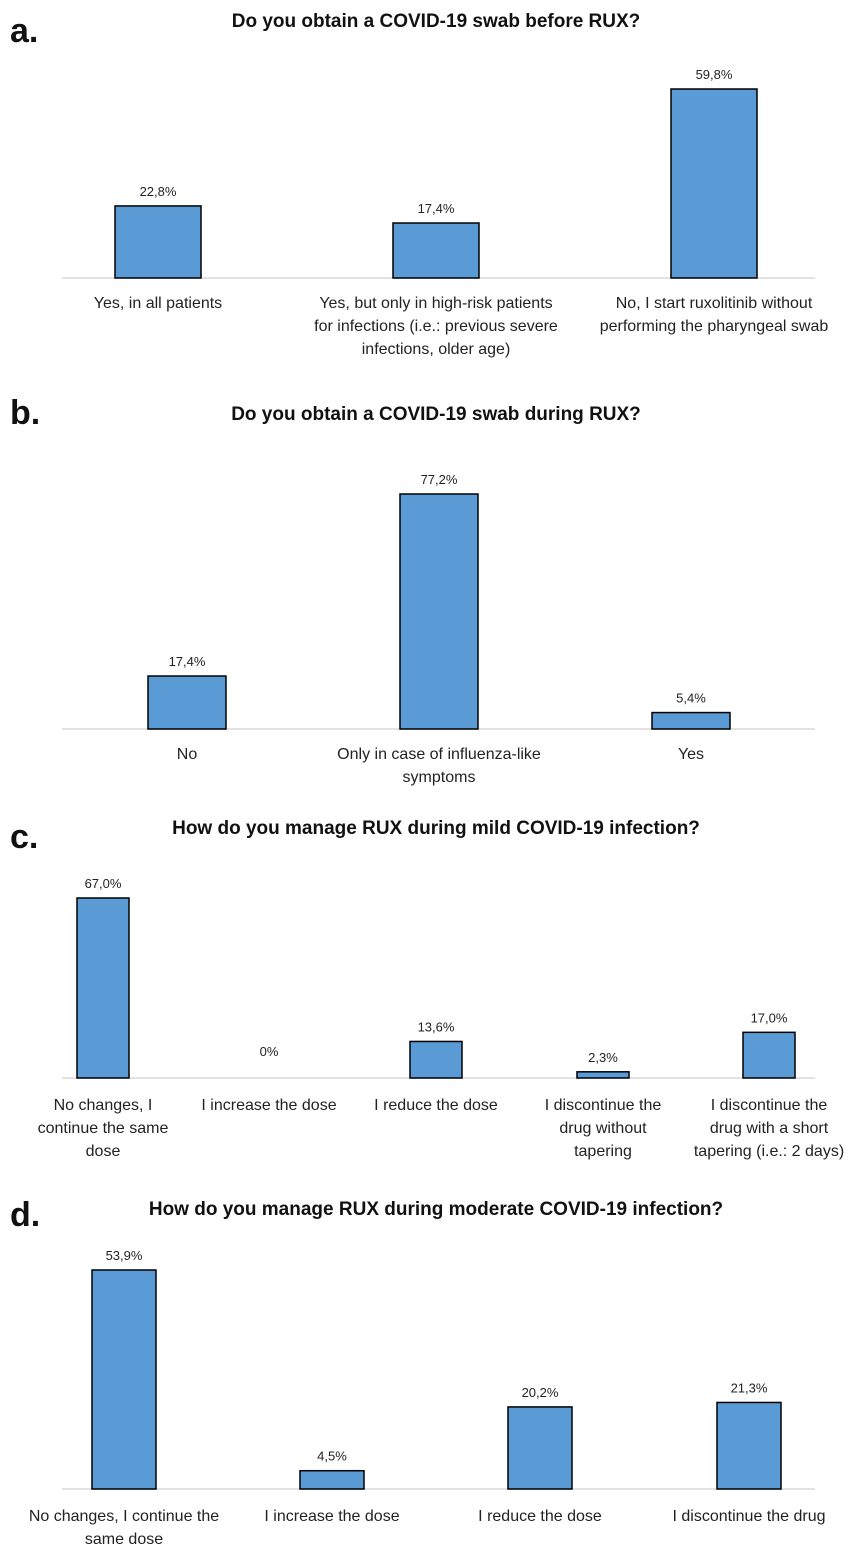 This screenshot has width=861, height=1546. Describe the element at coordinates (691, 698) in the screenshot. I see `data-label: 5,4%` at that location.